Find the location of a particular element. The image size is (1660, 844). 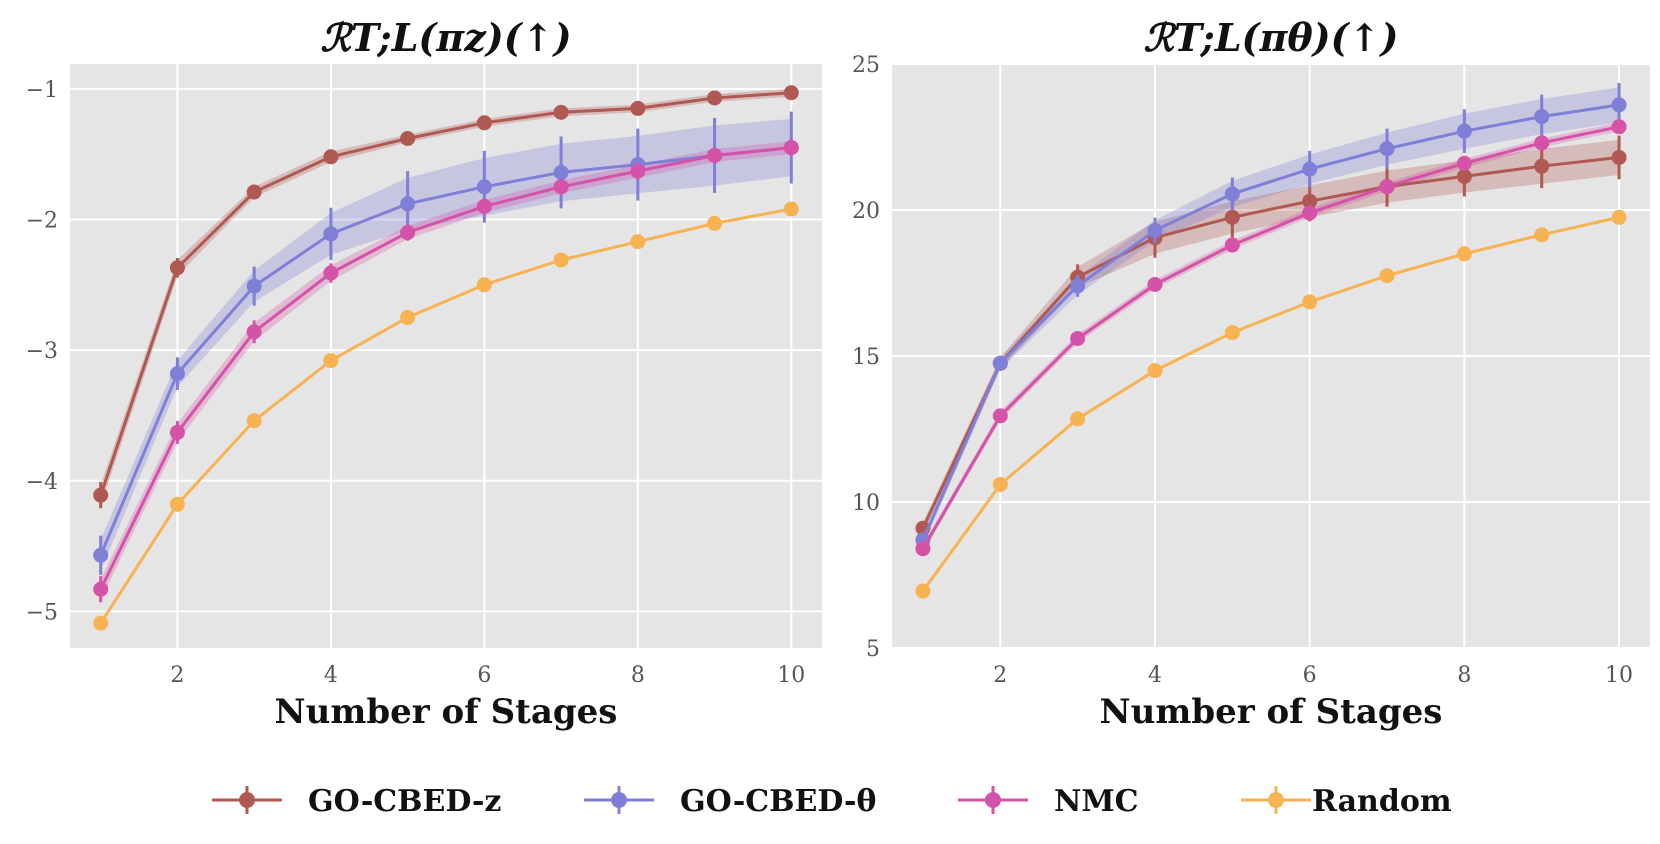

legend-marker-go-cbed-z is located at coordinates (247, 800).